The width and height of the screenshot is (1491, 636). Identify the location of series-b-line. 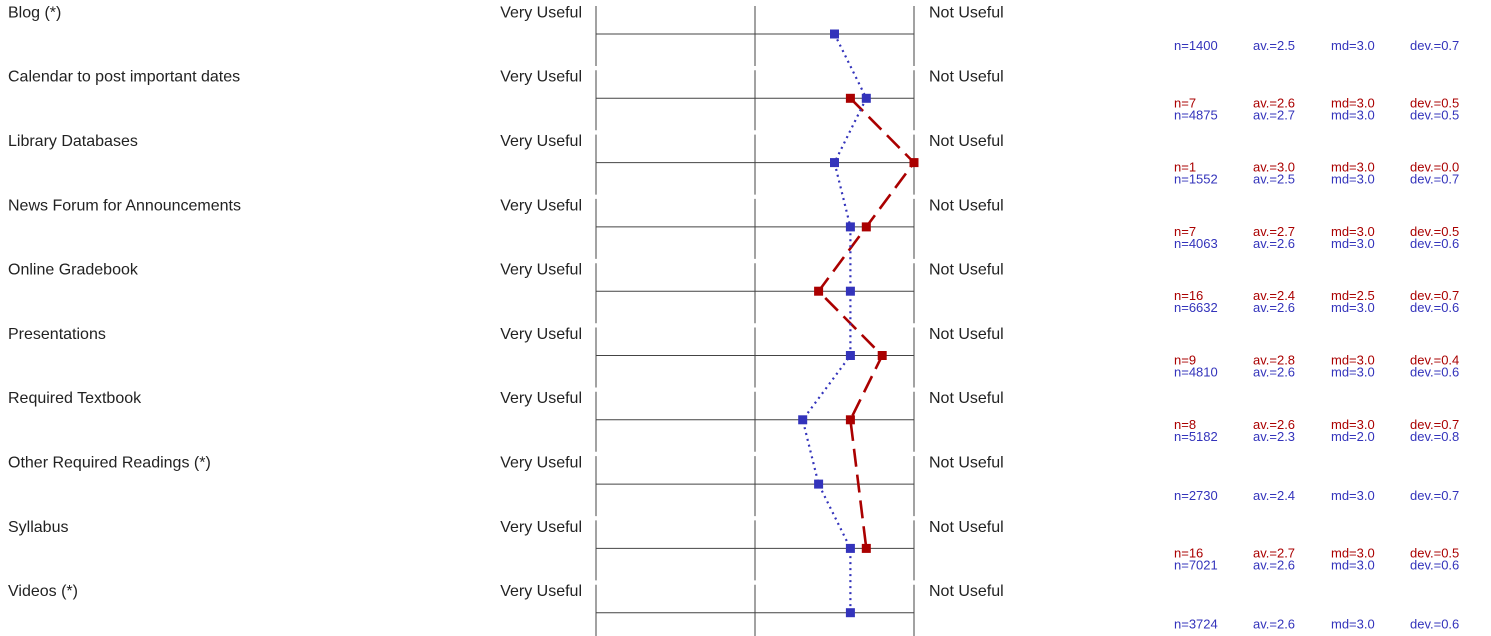
(834, 323).